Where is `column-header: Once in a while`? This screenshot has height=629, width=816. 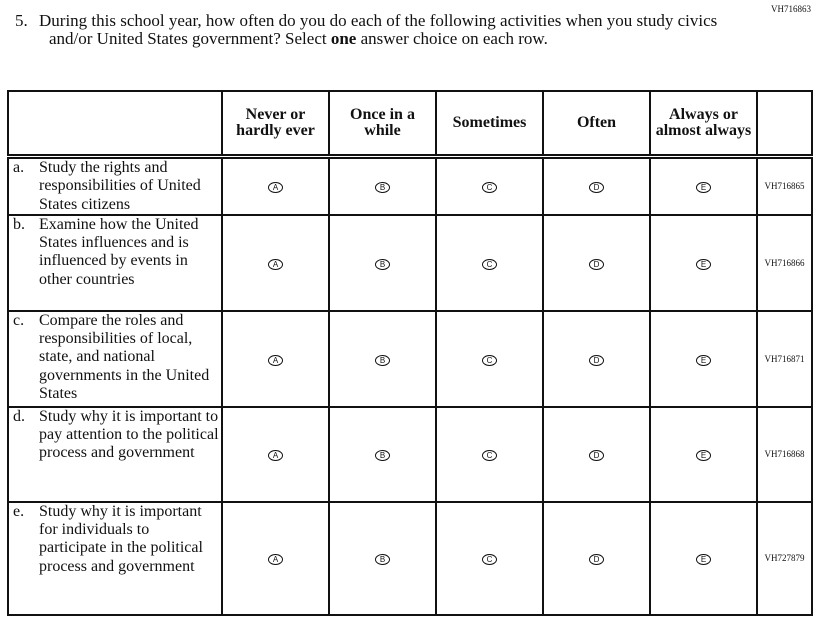
column-header: Once in a while is located at coordinates (382, 124).